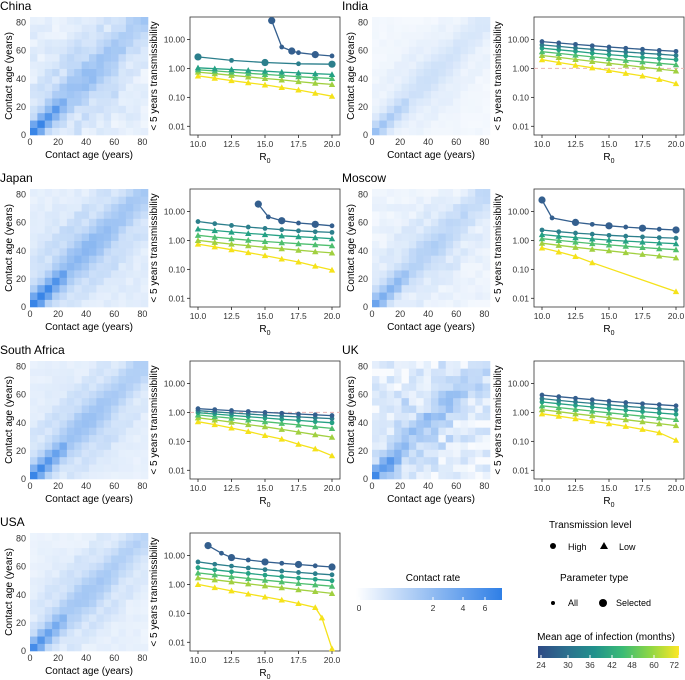  Describe the element at coordinates (21, 107) in the screenshot. I see `heatmap-y-tick: 20` at that location.